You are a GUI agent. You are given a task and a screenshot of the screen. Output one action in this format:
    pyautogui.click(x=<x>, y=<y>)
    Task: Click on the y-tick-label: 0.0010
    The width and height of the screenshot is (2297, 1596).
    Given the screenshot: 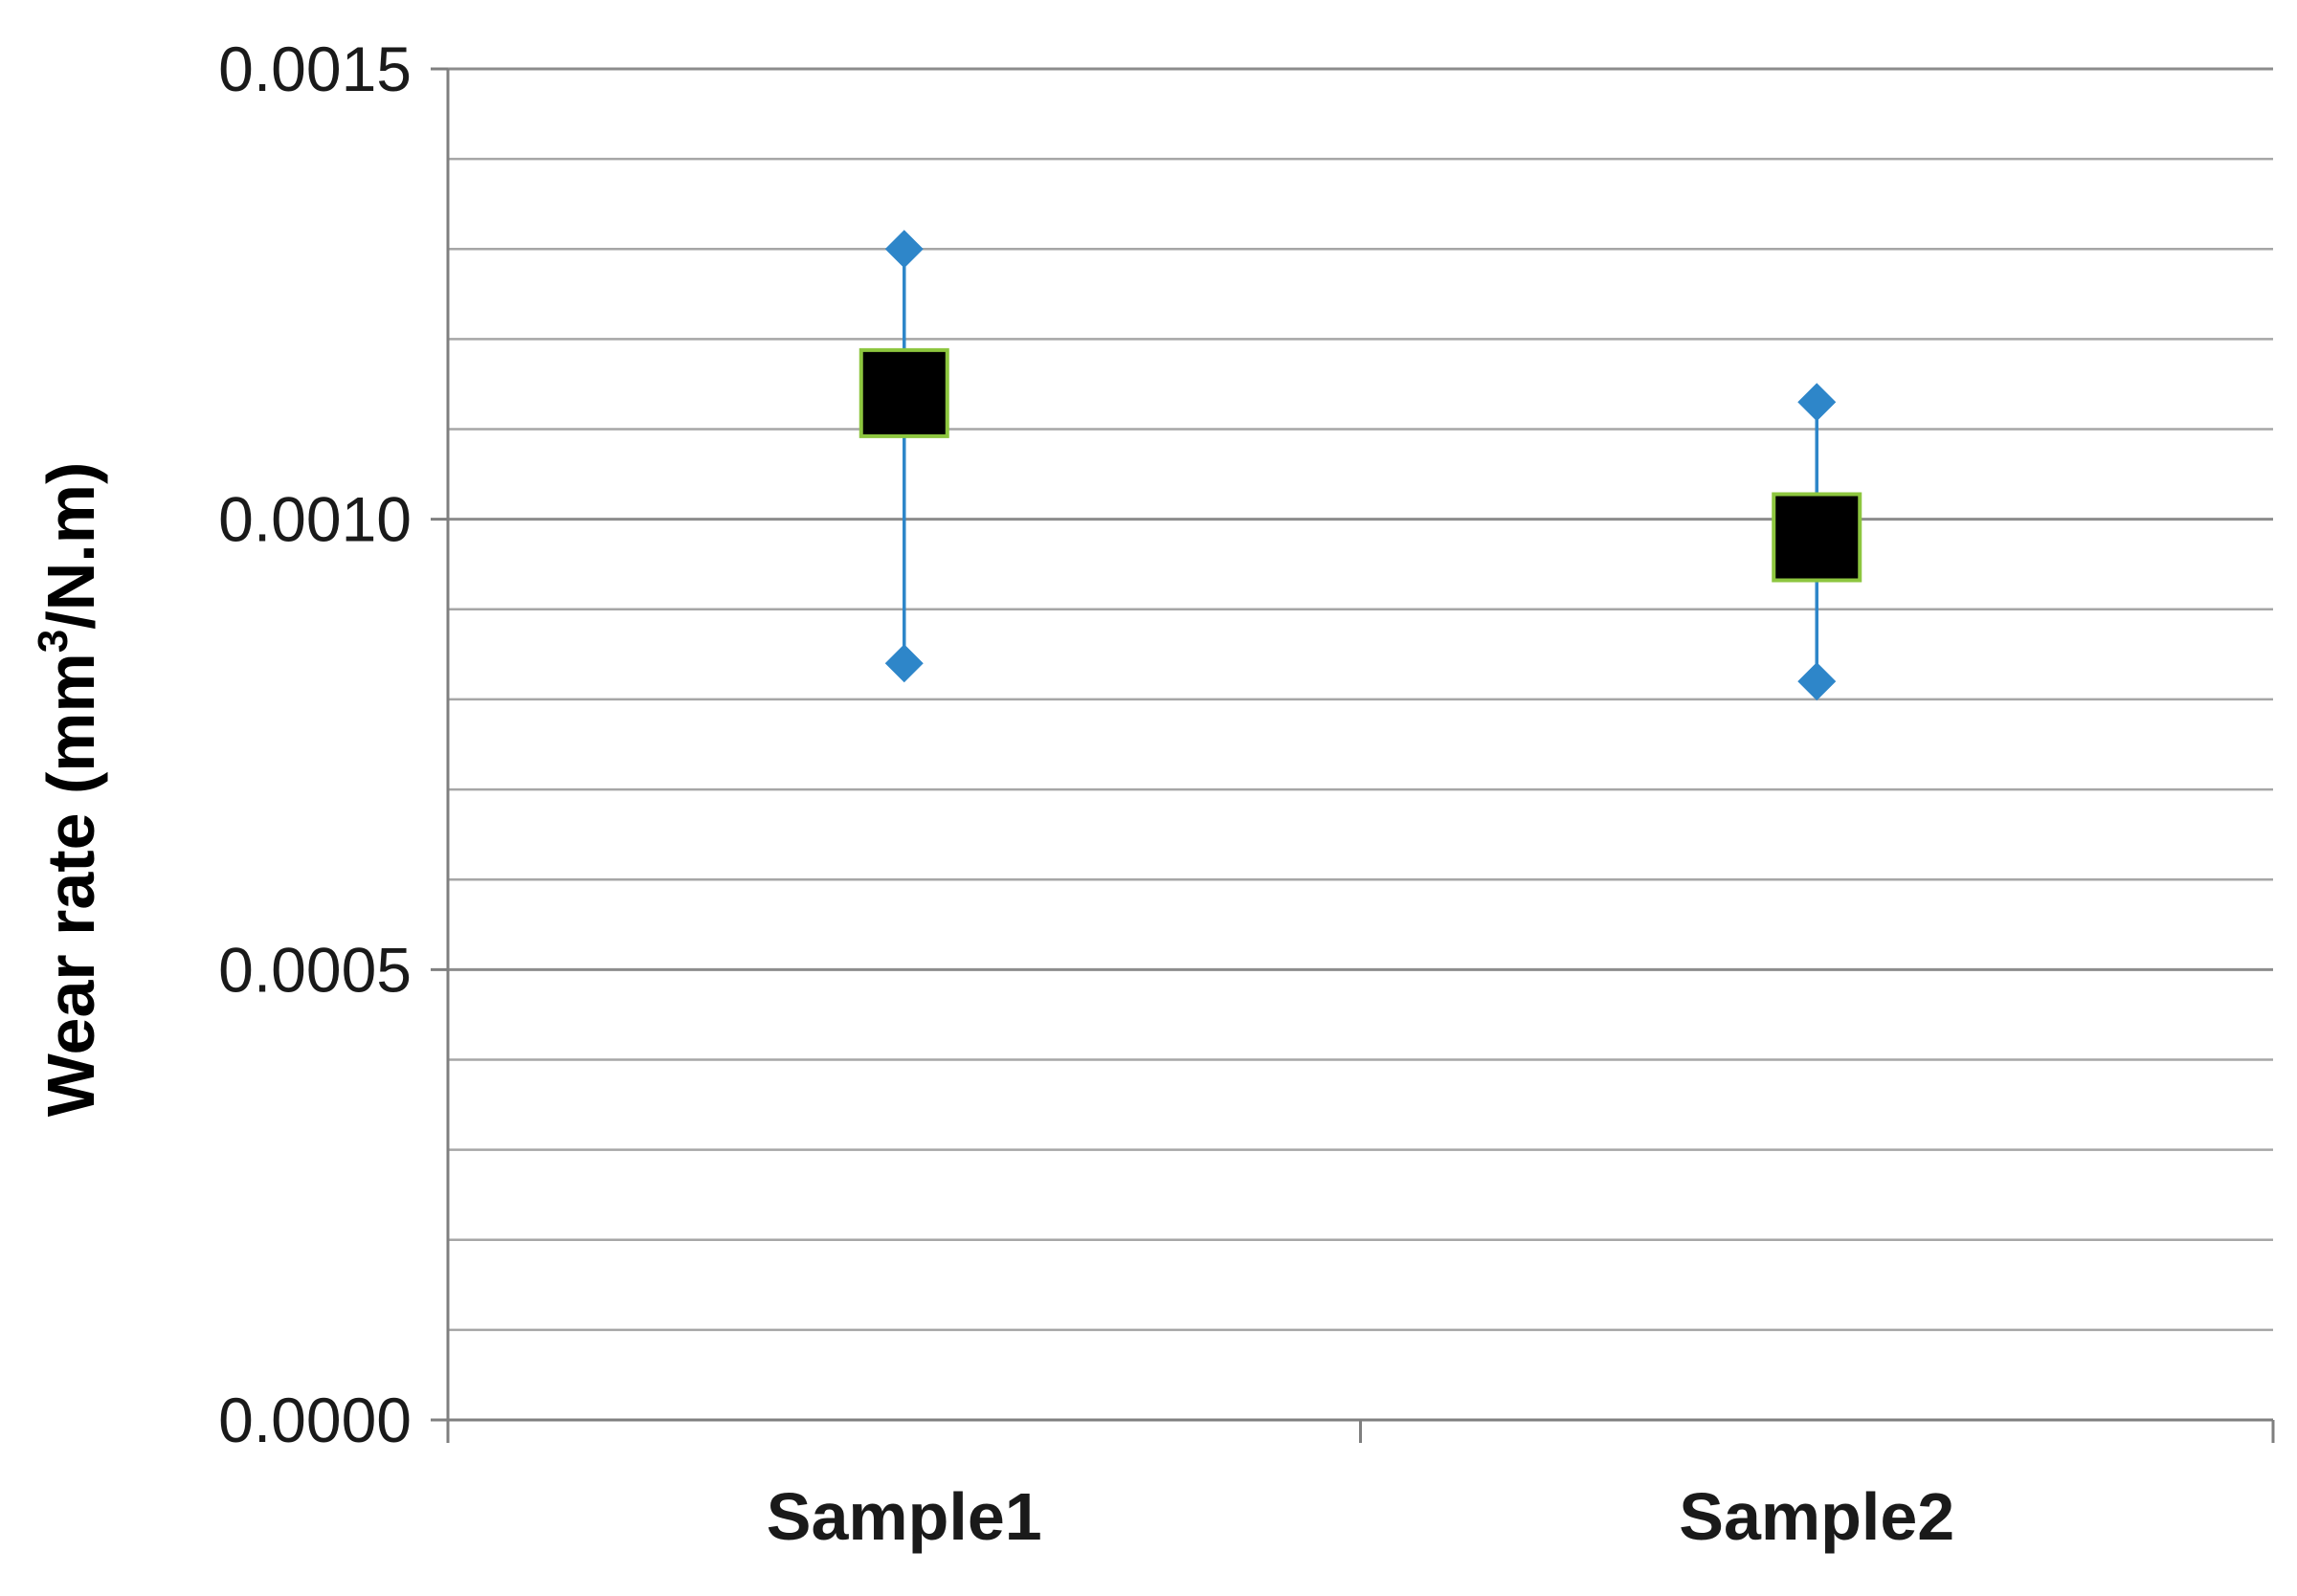 What is the action you would take?
    pyautogui.click(x=315, y=519)
    